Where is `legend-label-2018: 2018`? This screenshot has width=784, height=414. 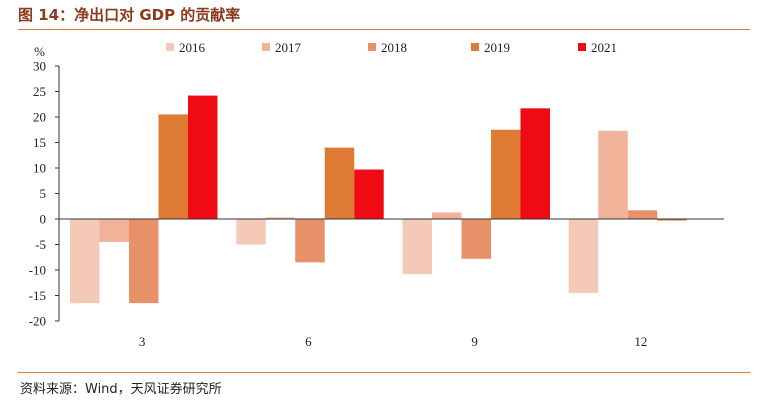 legend-label-2018: 2018 is located at coordinates (394, 47).